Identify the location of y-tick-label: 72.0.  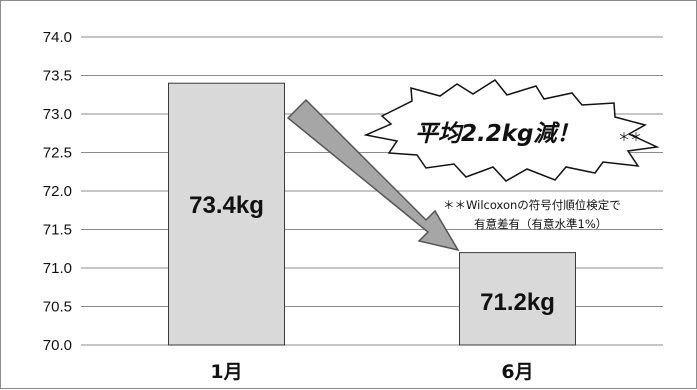
(57, 191).